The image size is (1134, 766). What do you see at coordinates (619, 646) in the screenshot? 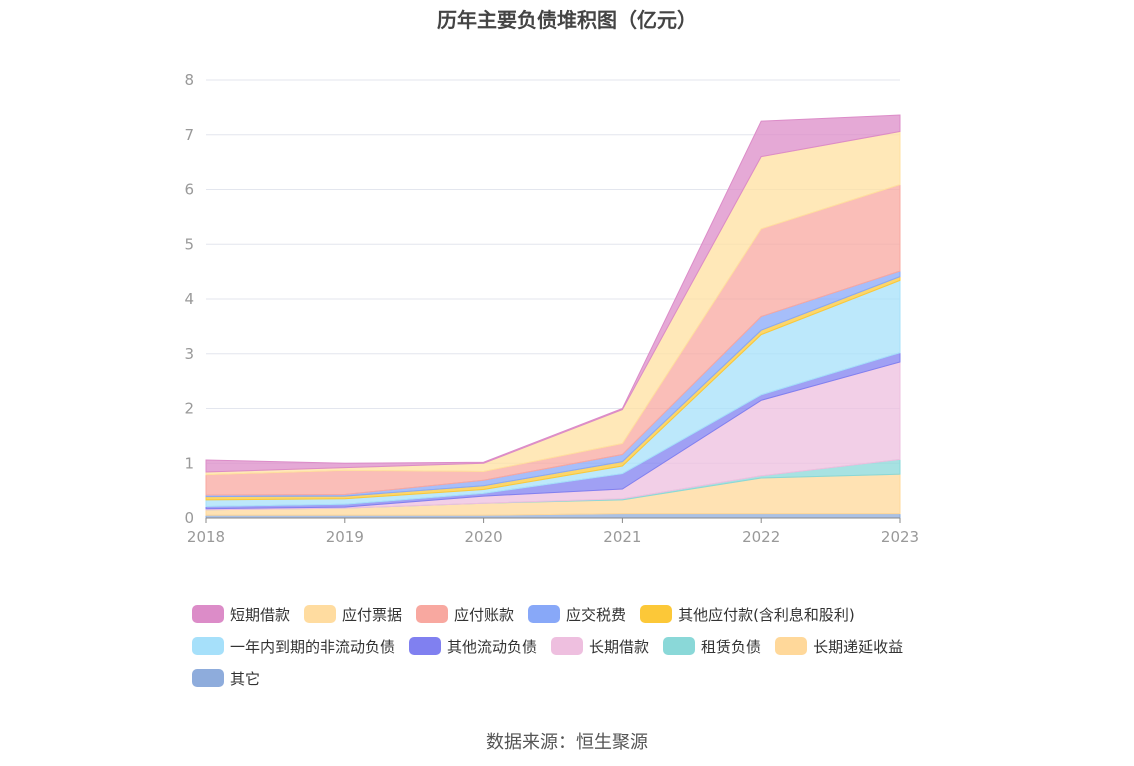
I see `legend-label: 长期借款` at bounding box center [619, 646].